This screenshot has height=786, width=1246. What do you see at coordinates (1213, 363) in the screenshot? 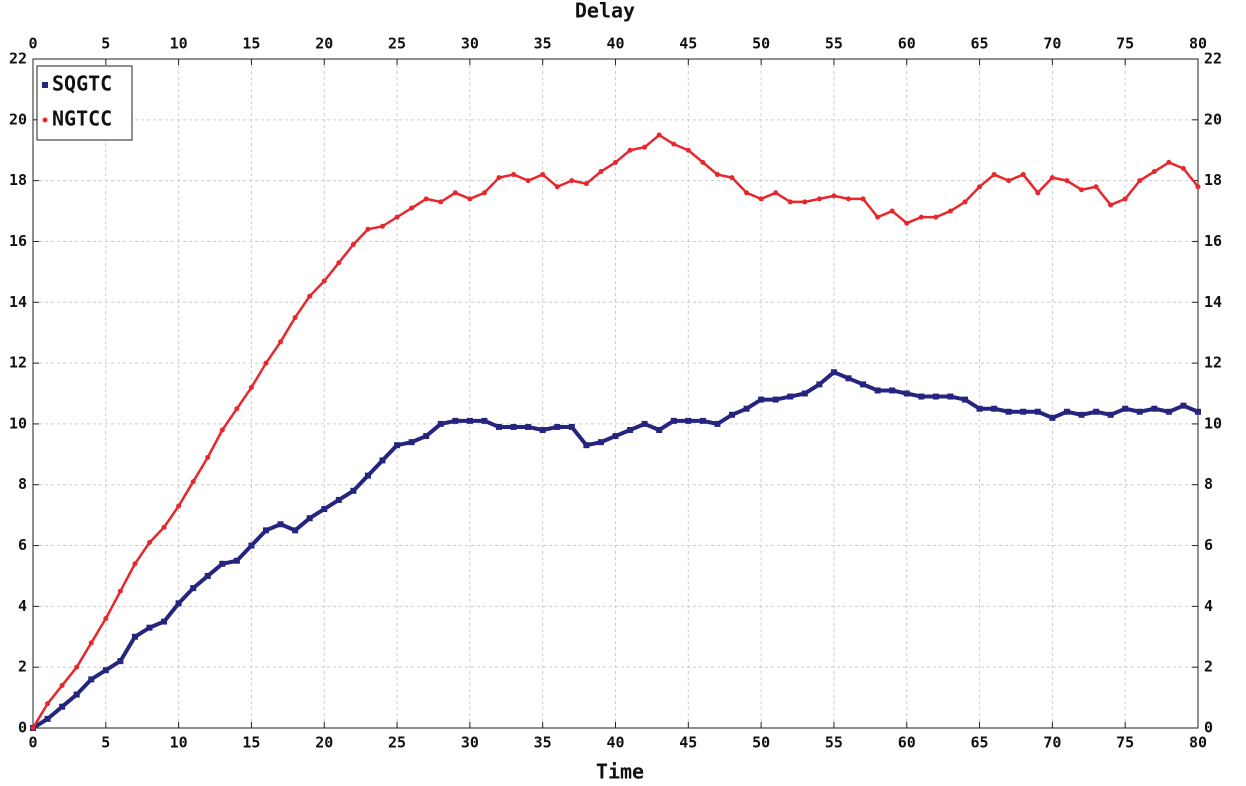
I see `y2-tick-label: 12` at bounding box center [1213, 363].